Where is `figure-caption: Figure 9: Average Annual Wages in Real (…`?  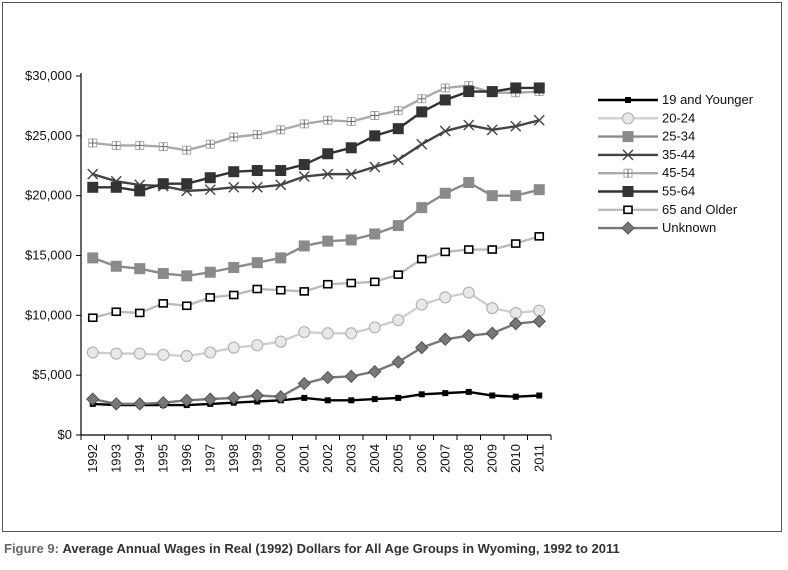 figure-caption: Figure 9: Average Annual Wages in Real (… is located at coordinates (312, 548).